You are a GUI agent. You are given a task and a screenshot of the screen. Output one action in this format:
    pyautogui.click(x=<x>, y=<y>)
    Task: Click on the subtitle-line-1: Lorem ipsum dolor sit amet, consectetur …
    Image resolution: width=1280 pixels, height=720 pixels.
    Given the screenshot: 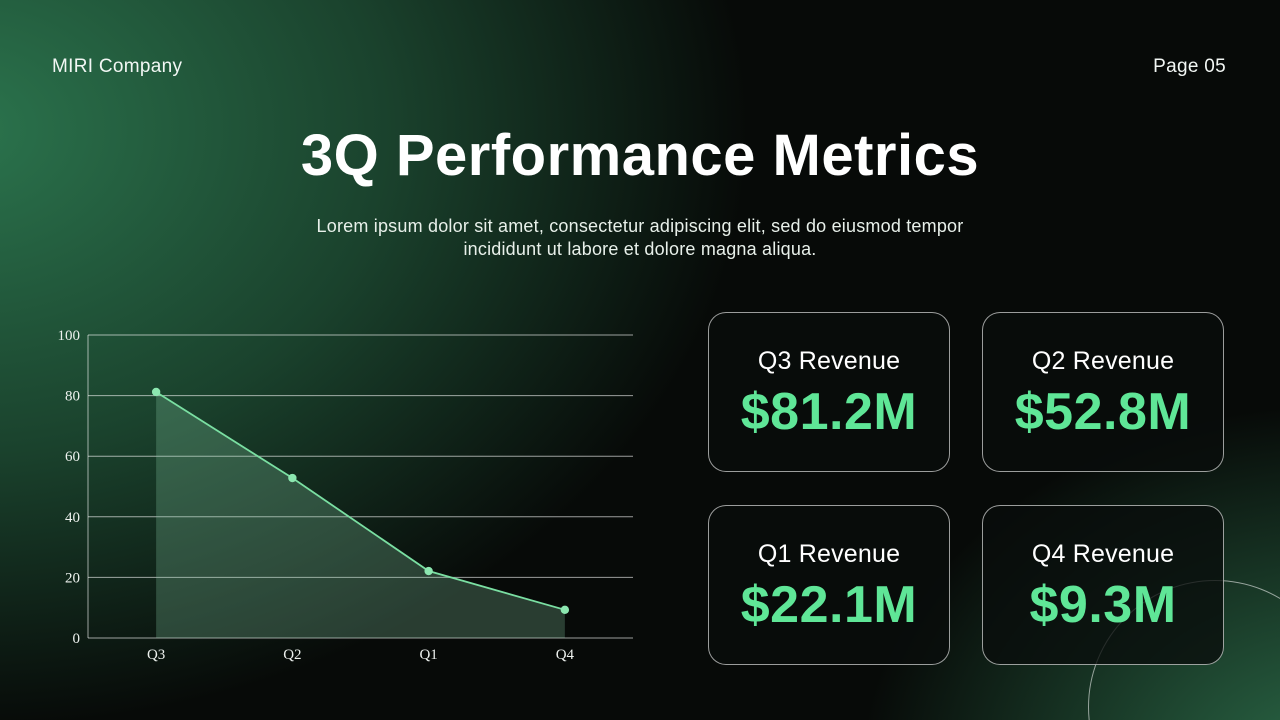 What is the action you would take?
    pyautogui.click(x=640, y=226)
    